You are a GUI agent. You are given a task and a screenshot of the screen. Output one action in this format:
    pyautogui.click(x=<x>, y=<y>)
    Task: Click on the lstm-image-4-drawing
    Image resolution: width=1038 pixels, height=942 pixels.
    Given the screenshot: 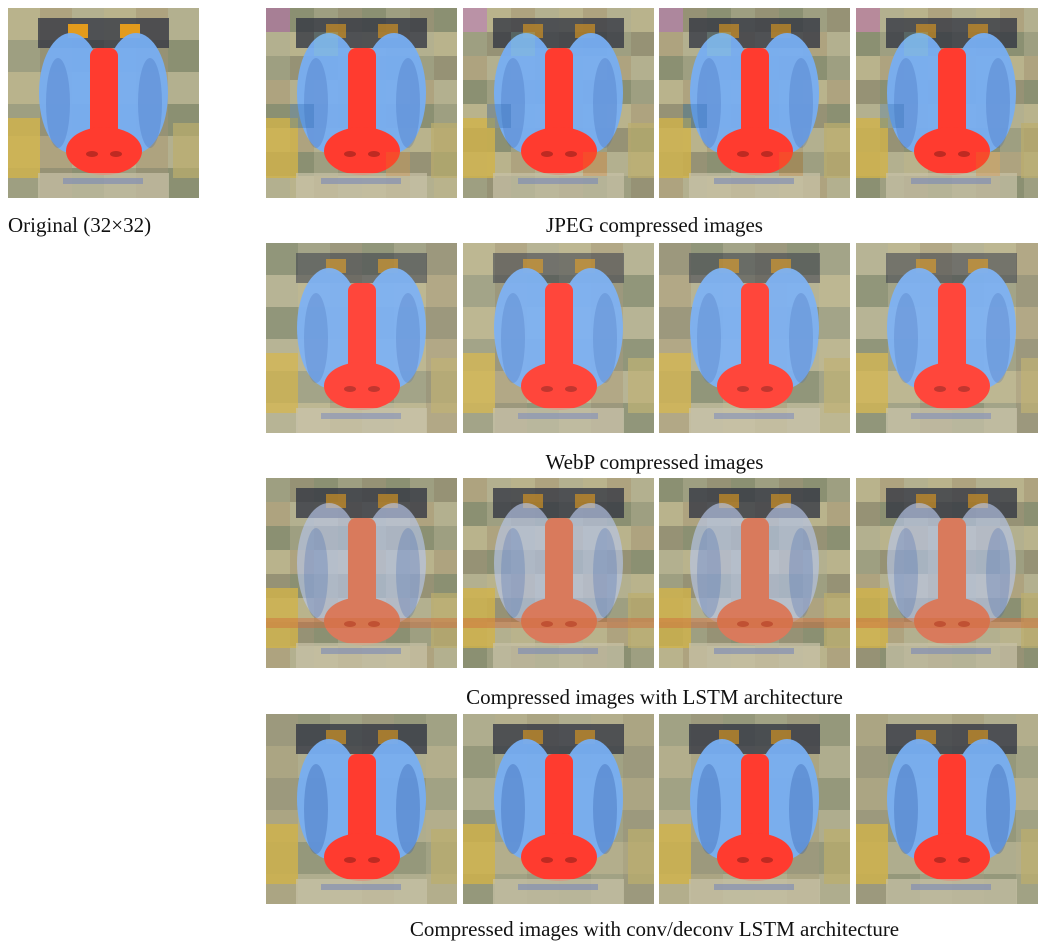 What is the action you would take?
    pyautogui.click(x=947, y=573)
    